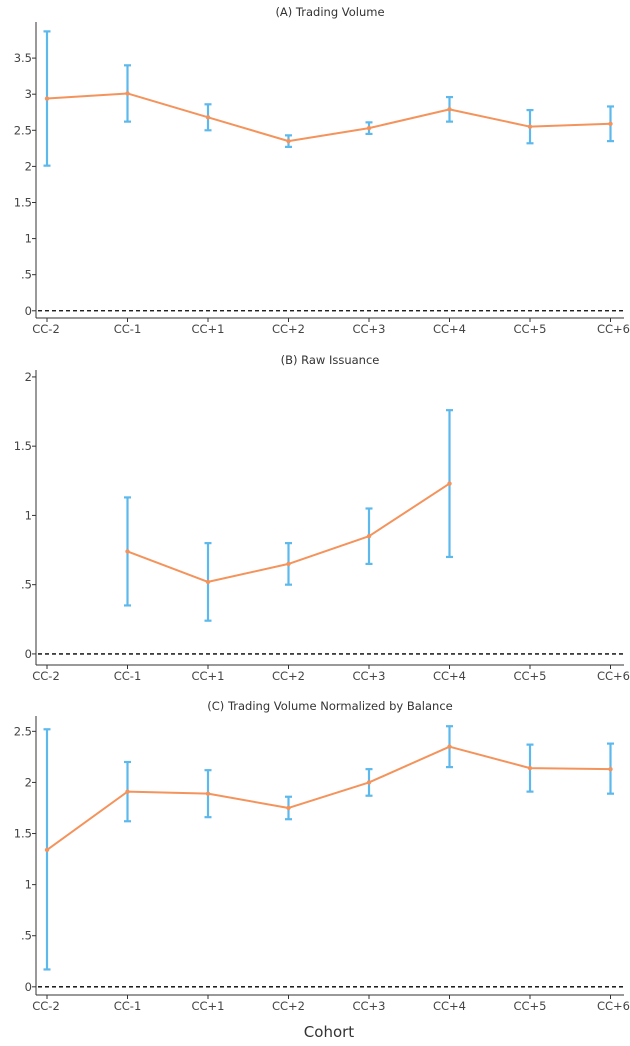 The height and width of the screenshot is (1046, 630). Describe the element at coordinates (330, 360) in the screenshot. I see `chart-title: (B) Raw Issuance` at that location.